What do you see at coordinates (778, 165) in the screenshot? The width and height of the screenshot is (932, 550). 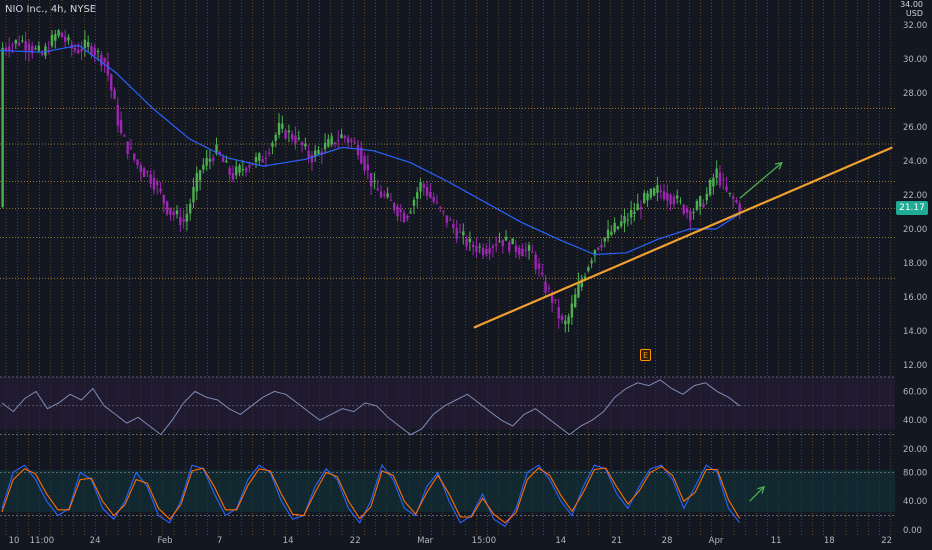 I see `price-projection-arrow-head` at bounding box center [778, 165].